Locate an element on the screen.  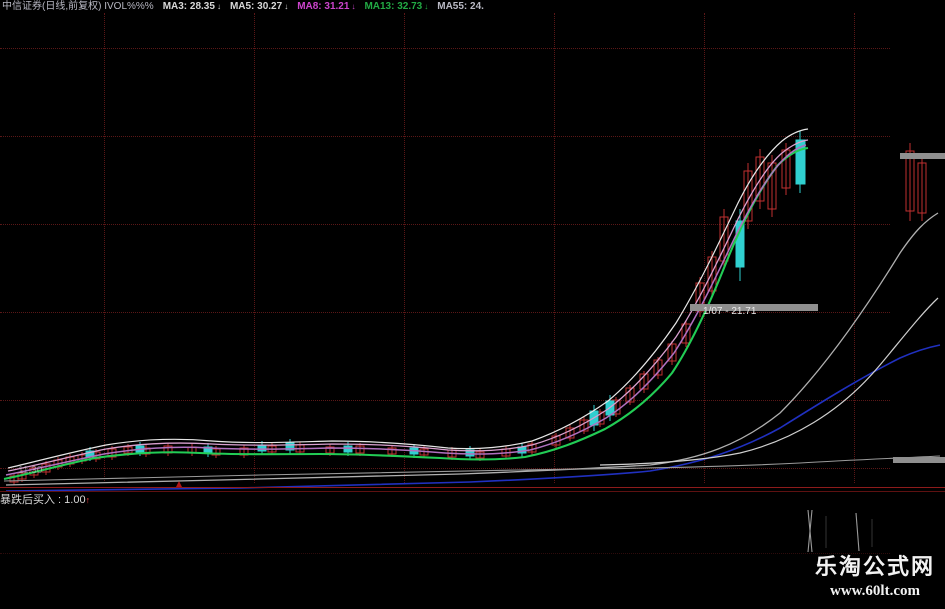
ma-legend-ma55: MA55: 24. is located at coordinates (460, 6).